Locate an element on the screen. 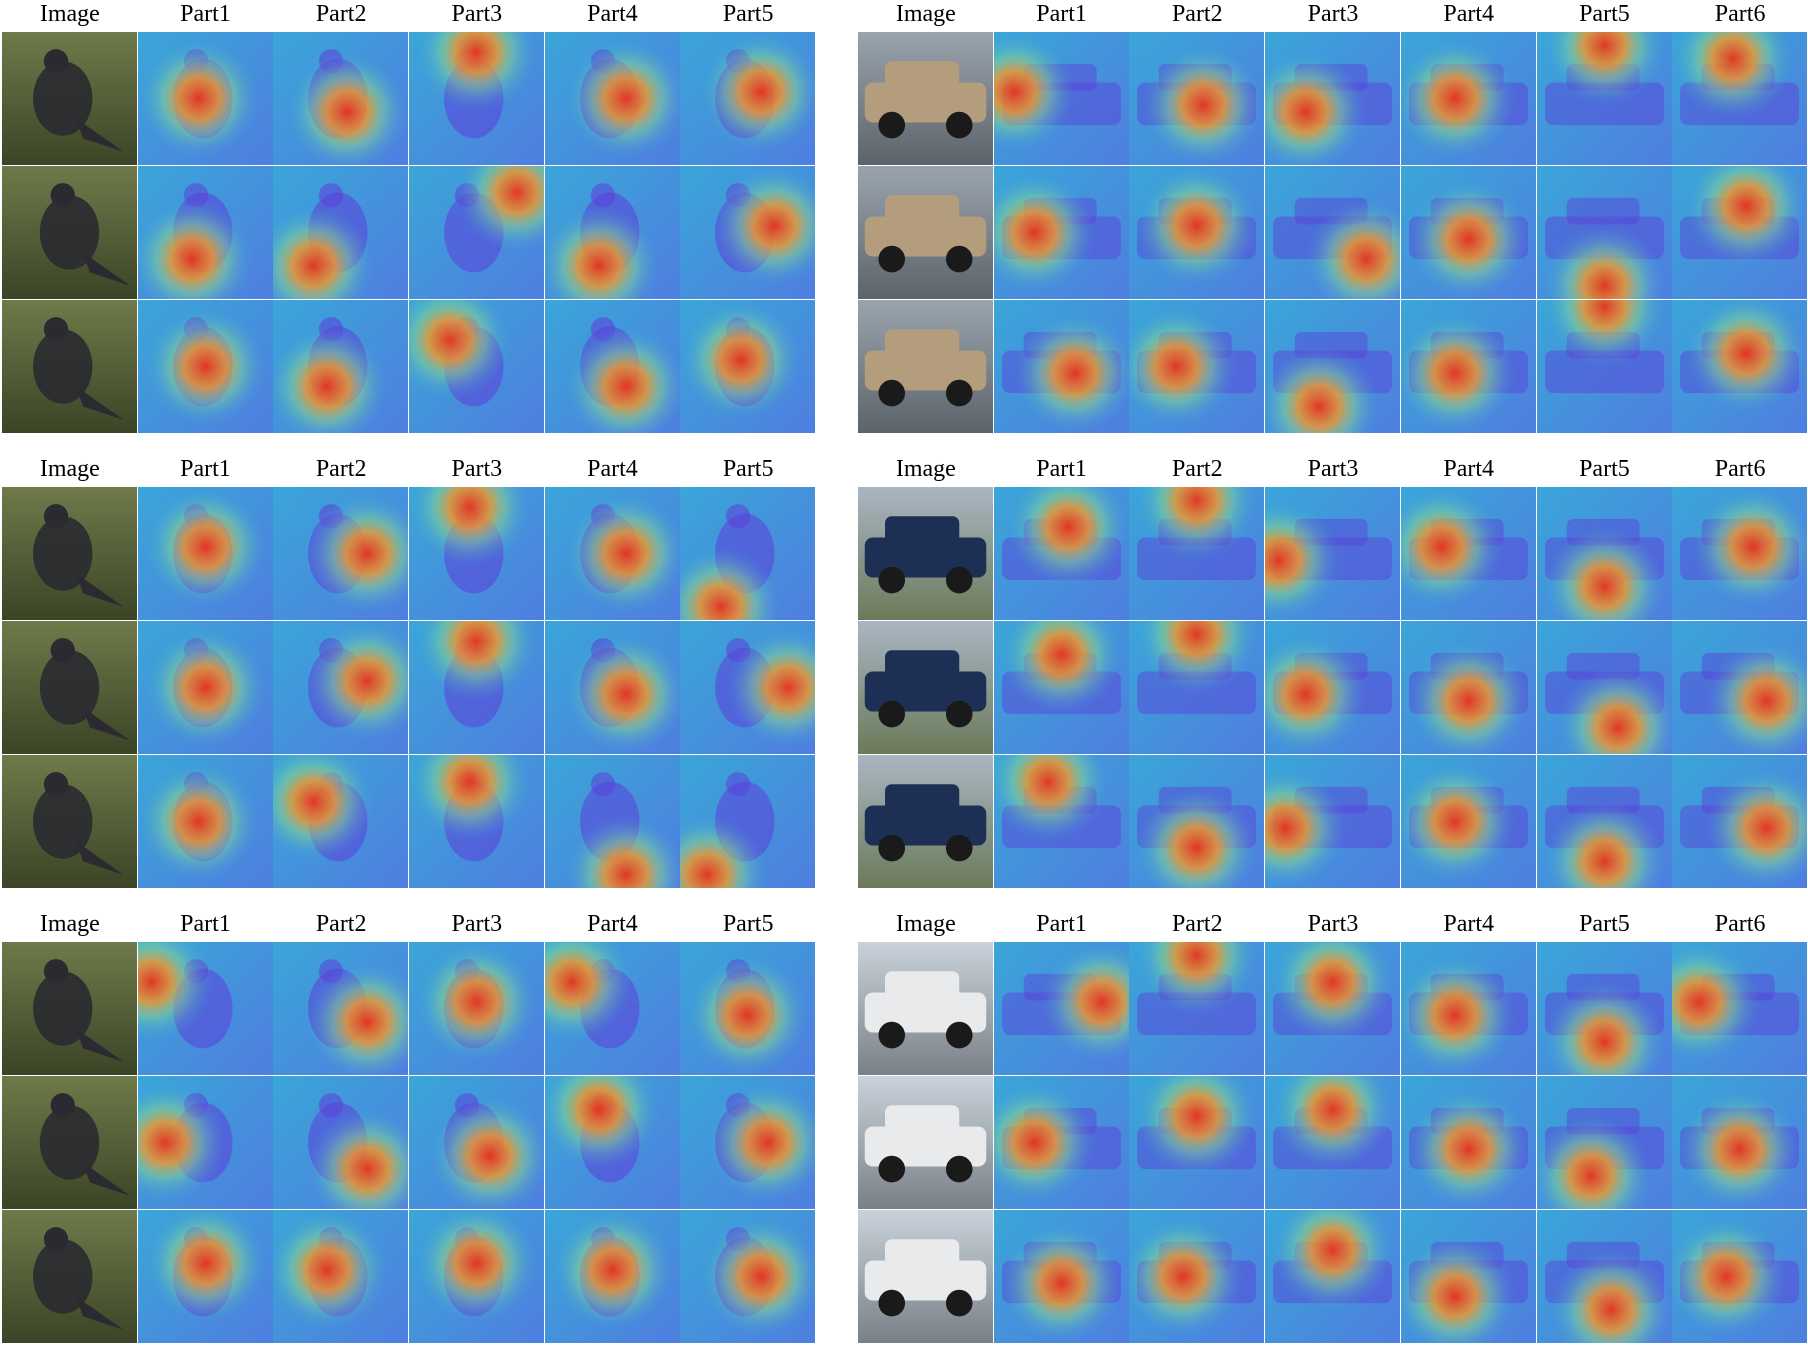 This screenshot has width=1808, height=1347. panel-birds-3: Image Part1 Part2 Part3 Part4 Part5 is located at coordinates (409, 1127).